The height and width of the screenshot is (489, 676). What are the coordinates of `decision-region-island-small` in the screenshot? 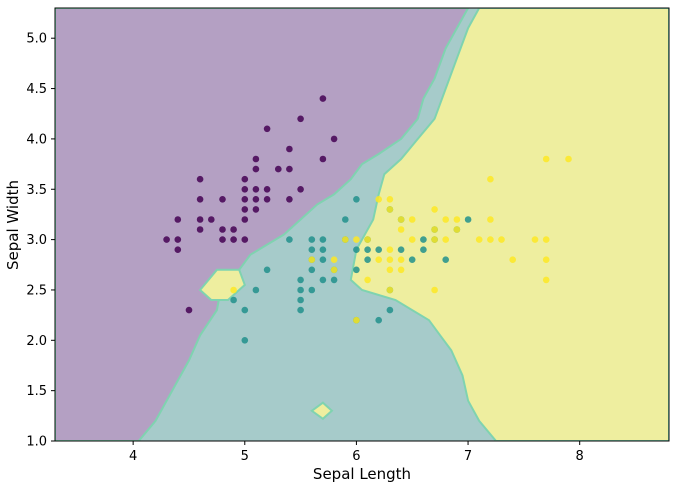 It's located at (322, 411).